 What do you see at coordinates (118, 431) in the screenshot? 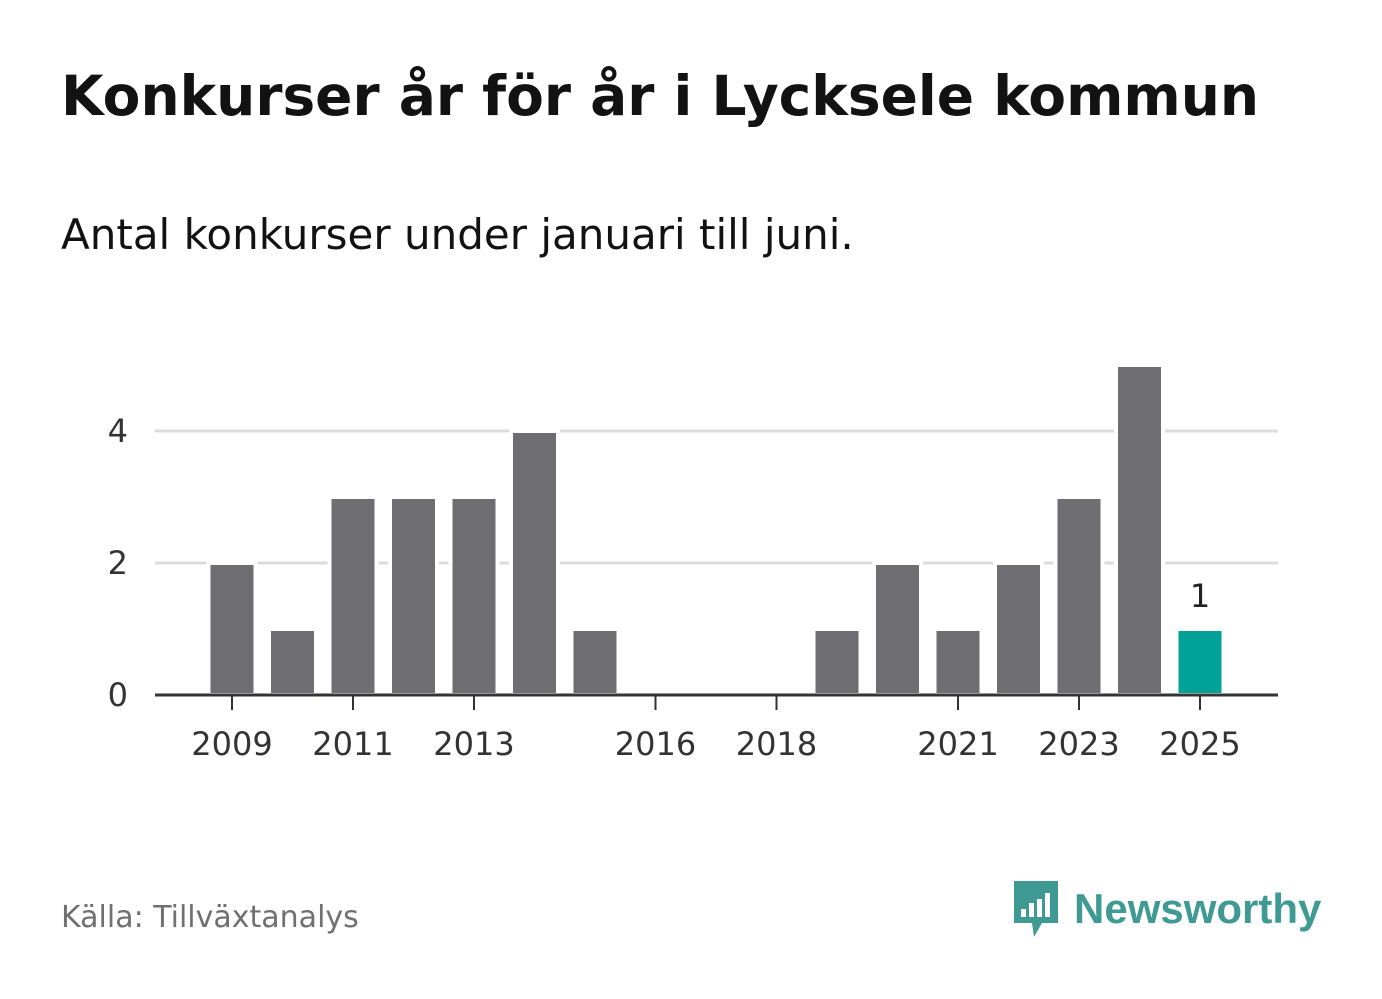
I see `y-tick-label: 4` at bounding box center [118, 431].